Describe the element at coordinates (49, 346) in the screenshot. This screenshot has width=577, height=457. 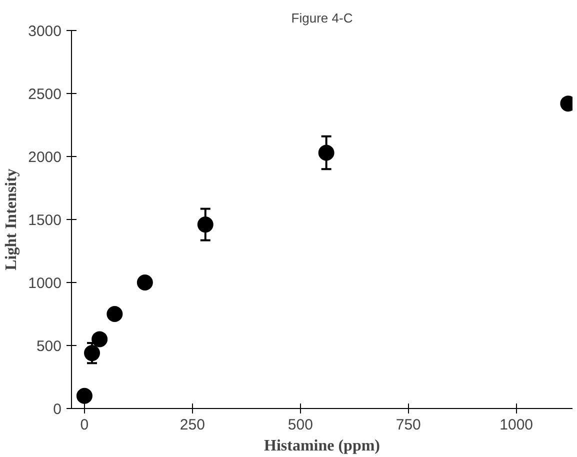
I see `y-tick-label: 500` at that location.